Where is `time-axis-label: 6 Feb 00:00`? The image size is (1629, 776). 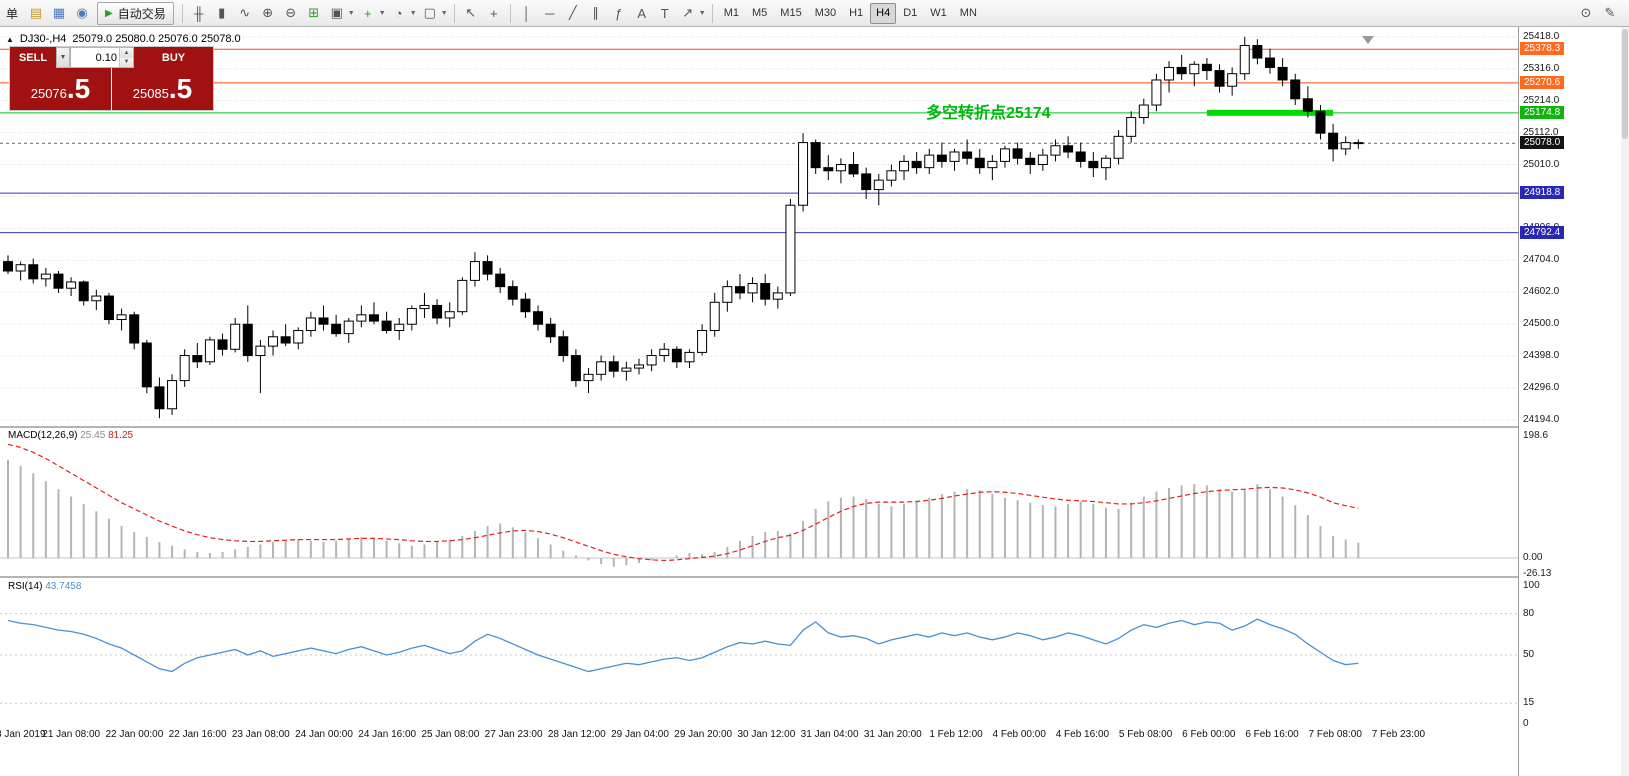
time-axis-label: 6 Feb 00:00 is located at coordinates (1209, 734).